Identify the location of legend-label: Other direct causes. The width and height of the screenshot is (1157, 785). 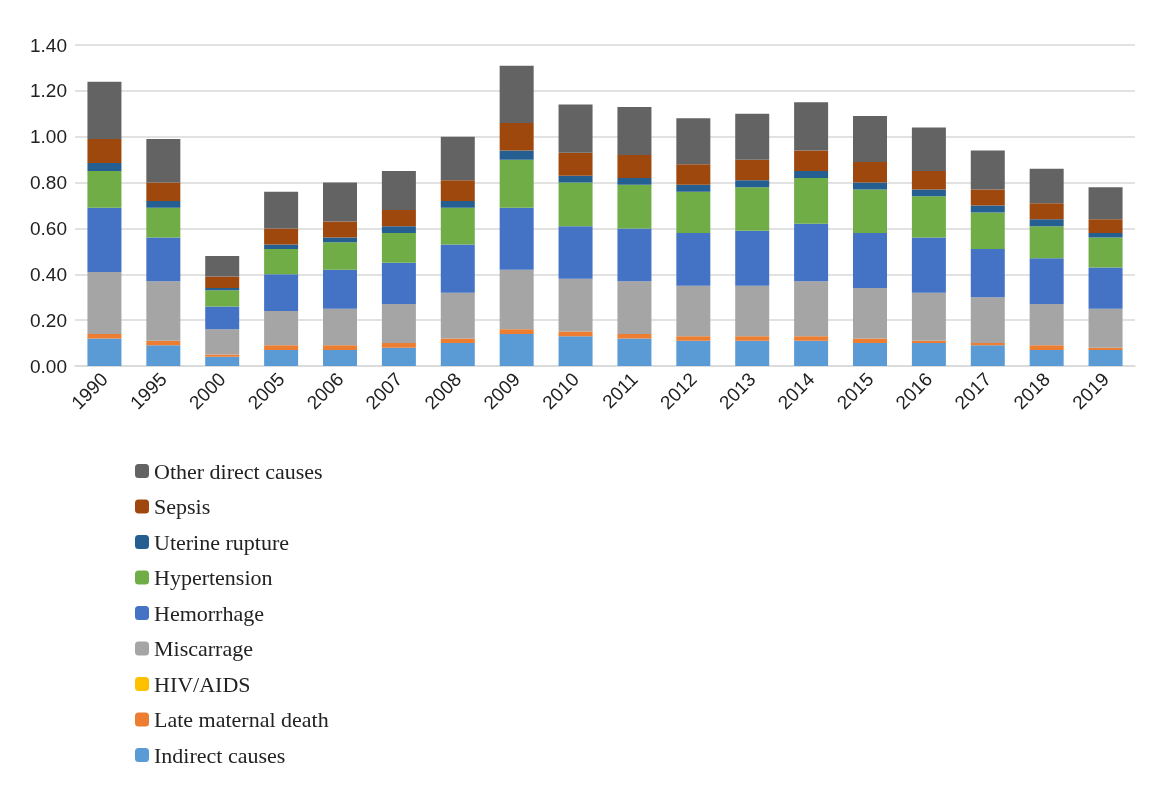
(238, 471).